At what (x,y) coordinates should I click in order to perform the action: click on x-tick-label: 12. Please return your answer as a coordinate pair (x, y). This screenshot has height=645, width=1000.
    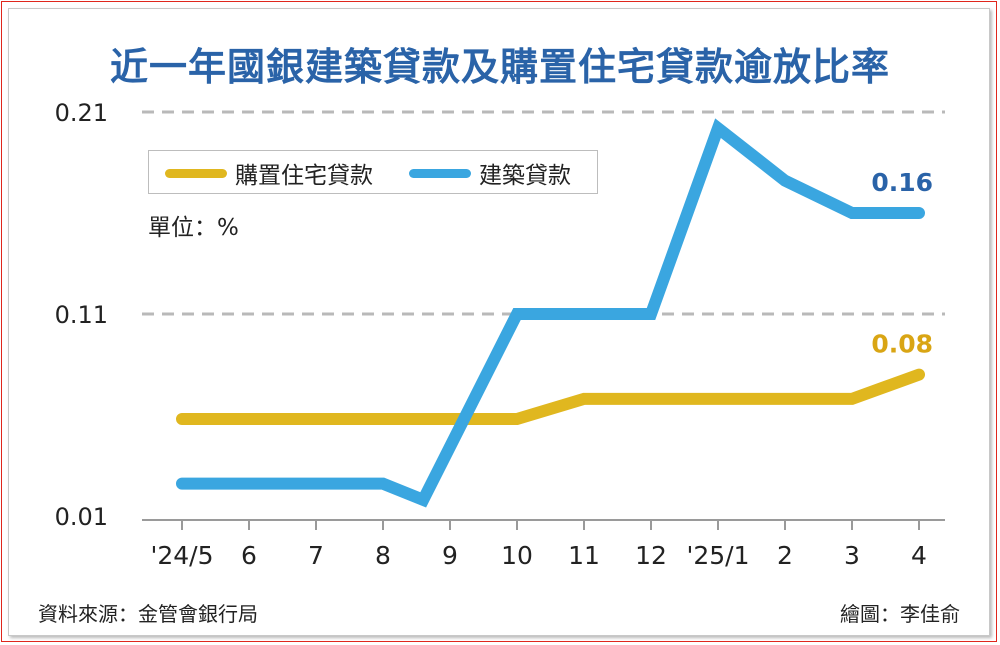
    Looking at the image, I should click on (651, 555).